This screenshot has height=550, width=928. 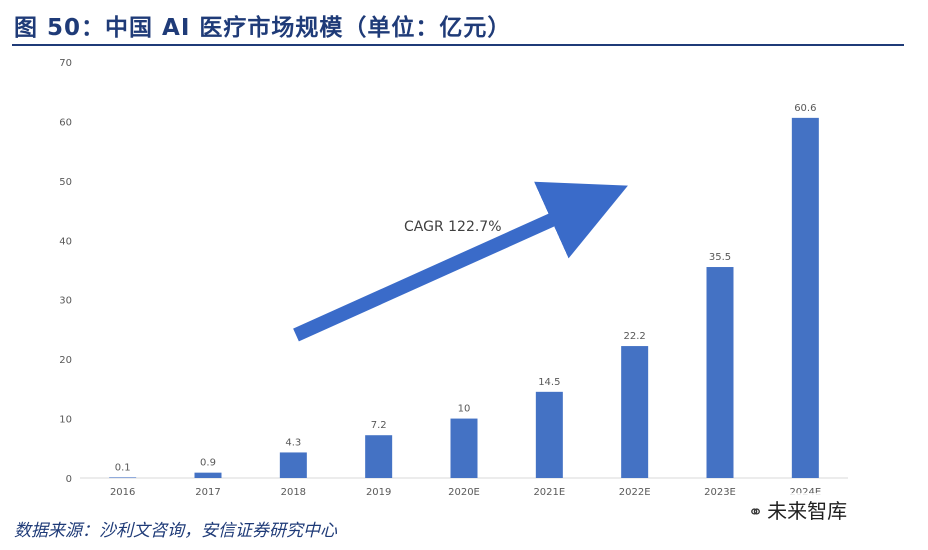 What do you see at coordinates (379, 425) in the screenshot?
I see `data-label: 7.2` at bounding box center [379, 425].